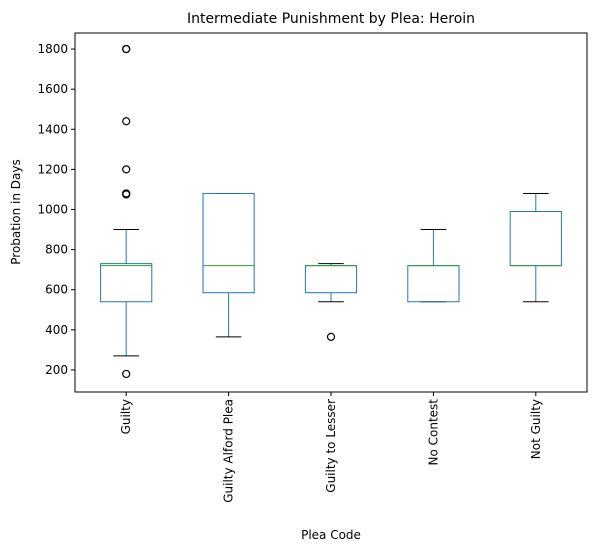 This screenshot has height=552, width=596. Describe the element at coordinates (52, 169) in the screenshot. I see `y-tick-label: 1200` at that location.